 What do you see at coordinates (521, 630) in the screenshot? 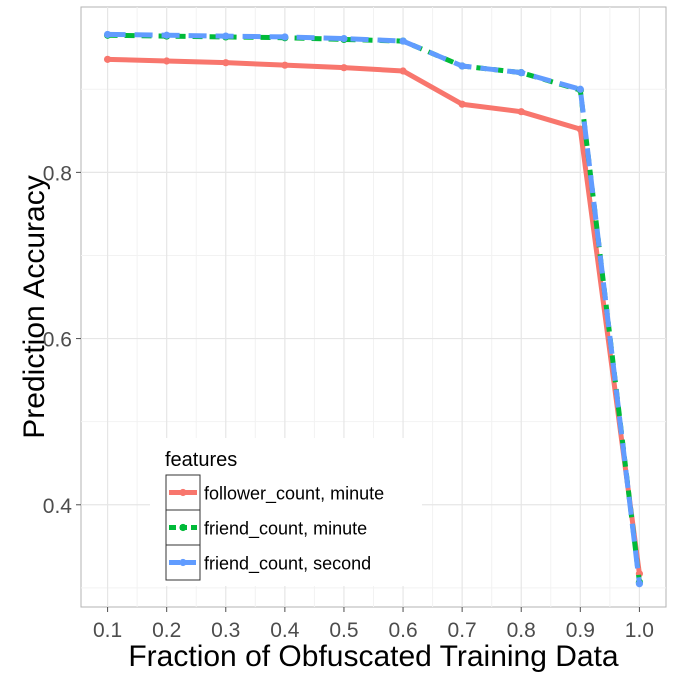
I see `x-tick-label: 0.8` at bounding box center [521, 630].